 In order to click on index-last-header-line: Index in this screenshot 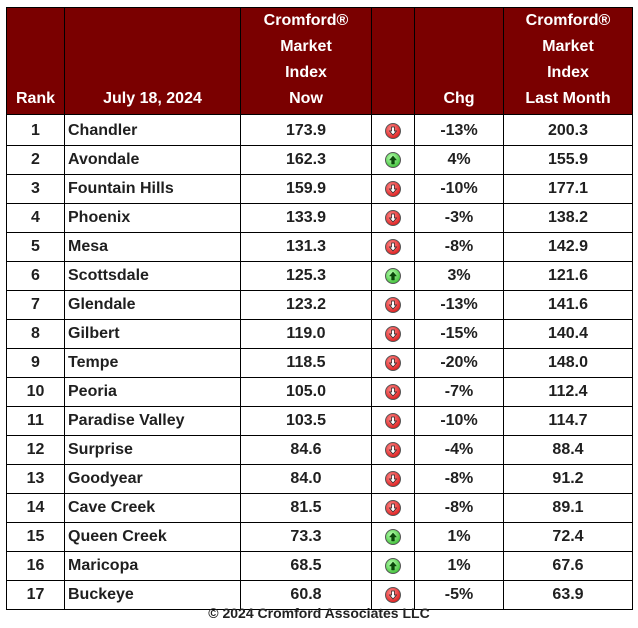, I will do `click(568, 72)`.